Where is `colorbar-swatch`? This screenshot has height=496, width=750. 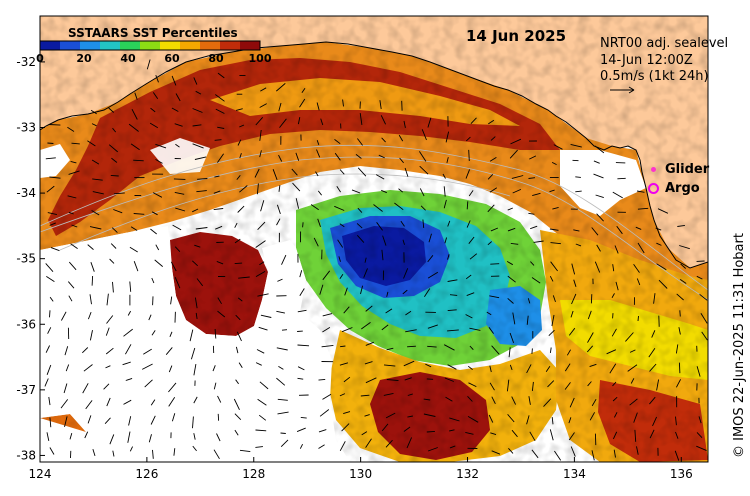 colorbar-swatch is located at coordinates (190, 45).